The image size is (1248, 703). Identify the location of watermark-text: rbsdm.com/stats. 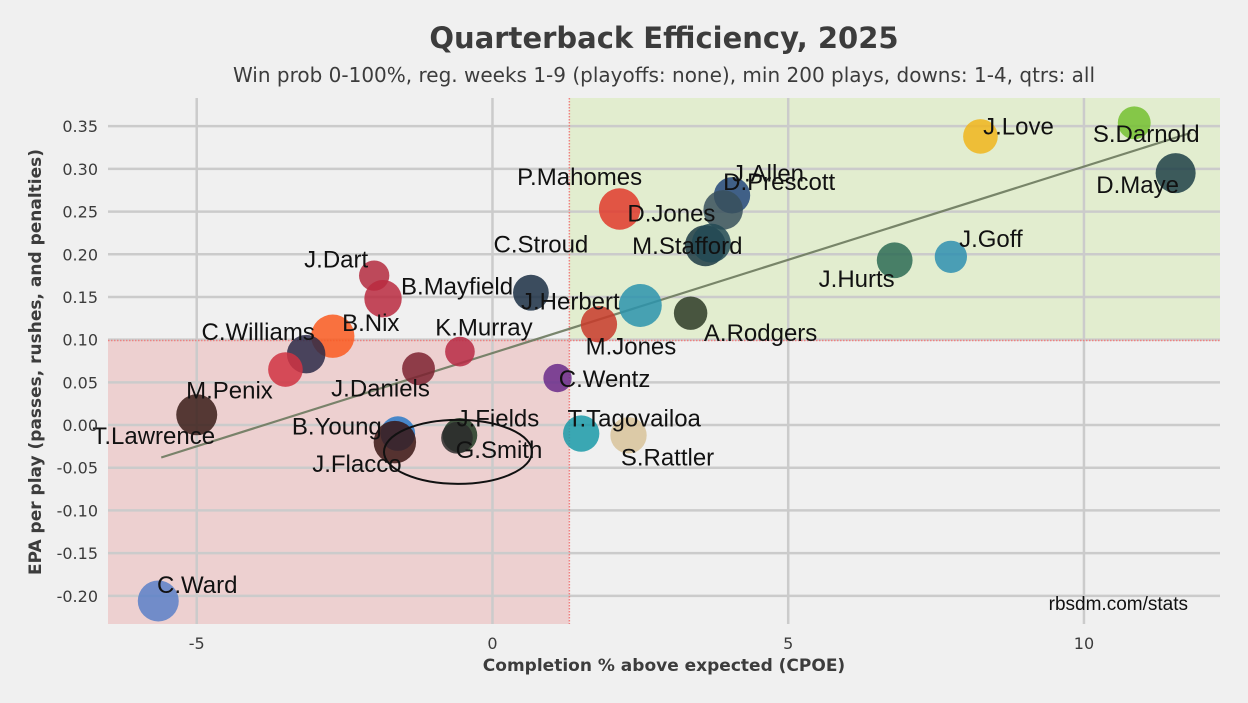
(1118, 604).